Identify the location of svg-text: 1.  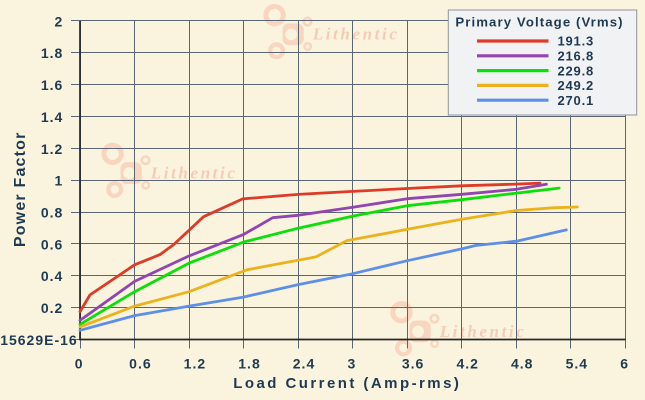
(59, 181).